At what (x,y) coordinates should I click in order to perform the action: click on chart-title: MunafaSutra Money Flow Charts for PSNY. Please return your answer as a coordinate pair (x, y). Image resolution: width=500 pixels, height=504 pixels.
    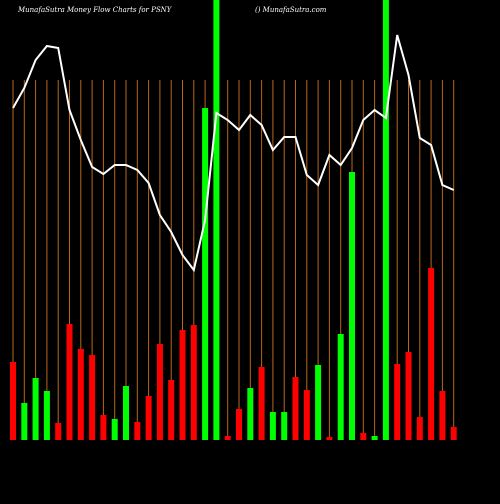
    Looking at the image, I should click on (95, 10).